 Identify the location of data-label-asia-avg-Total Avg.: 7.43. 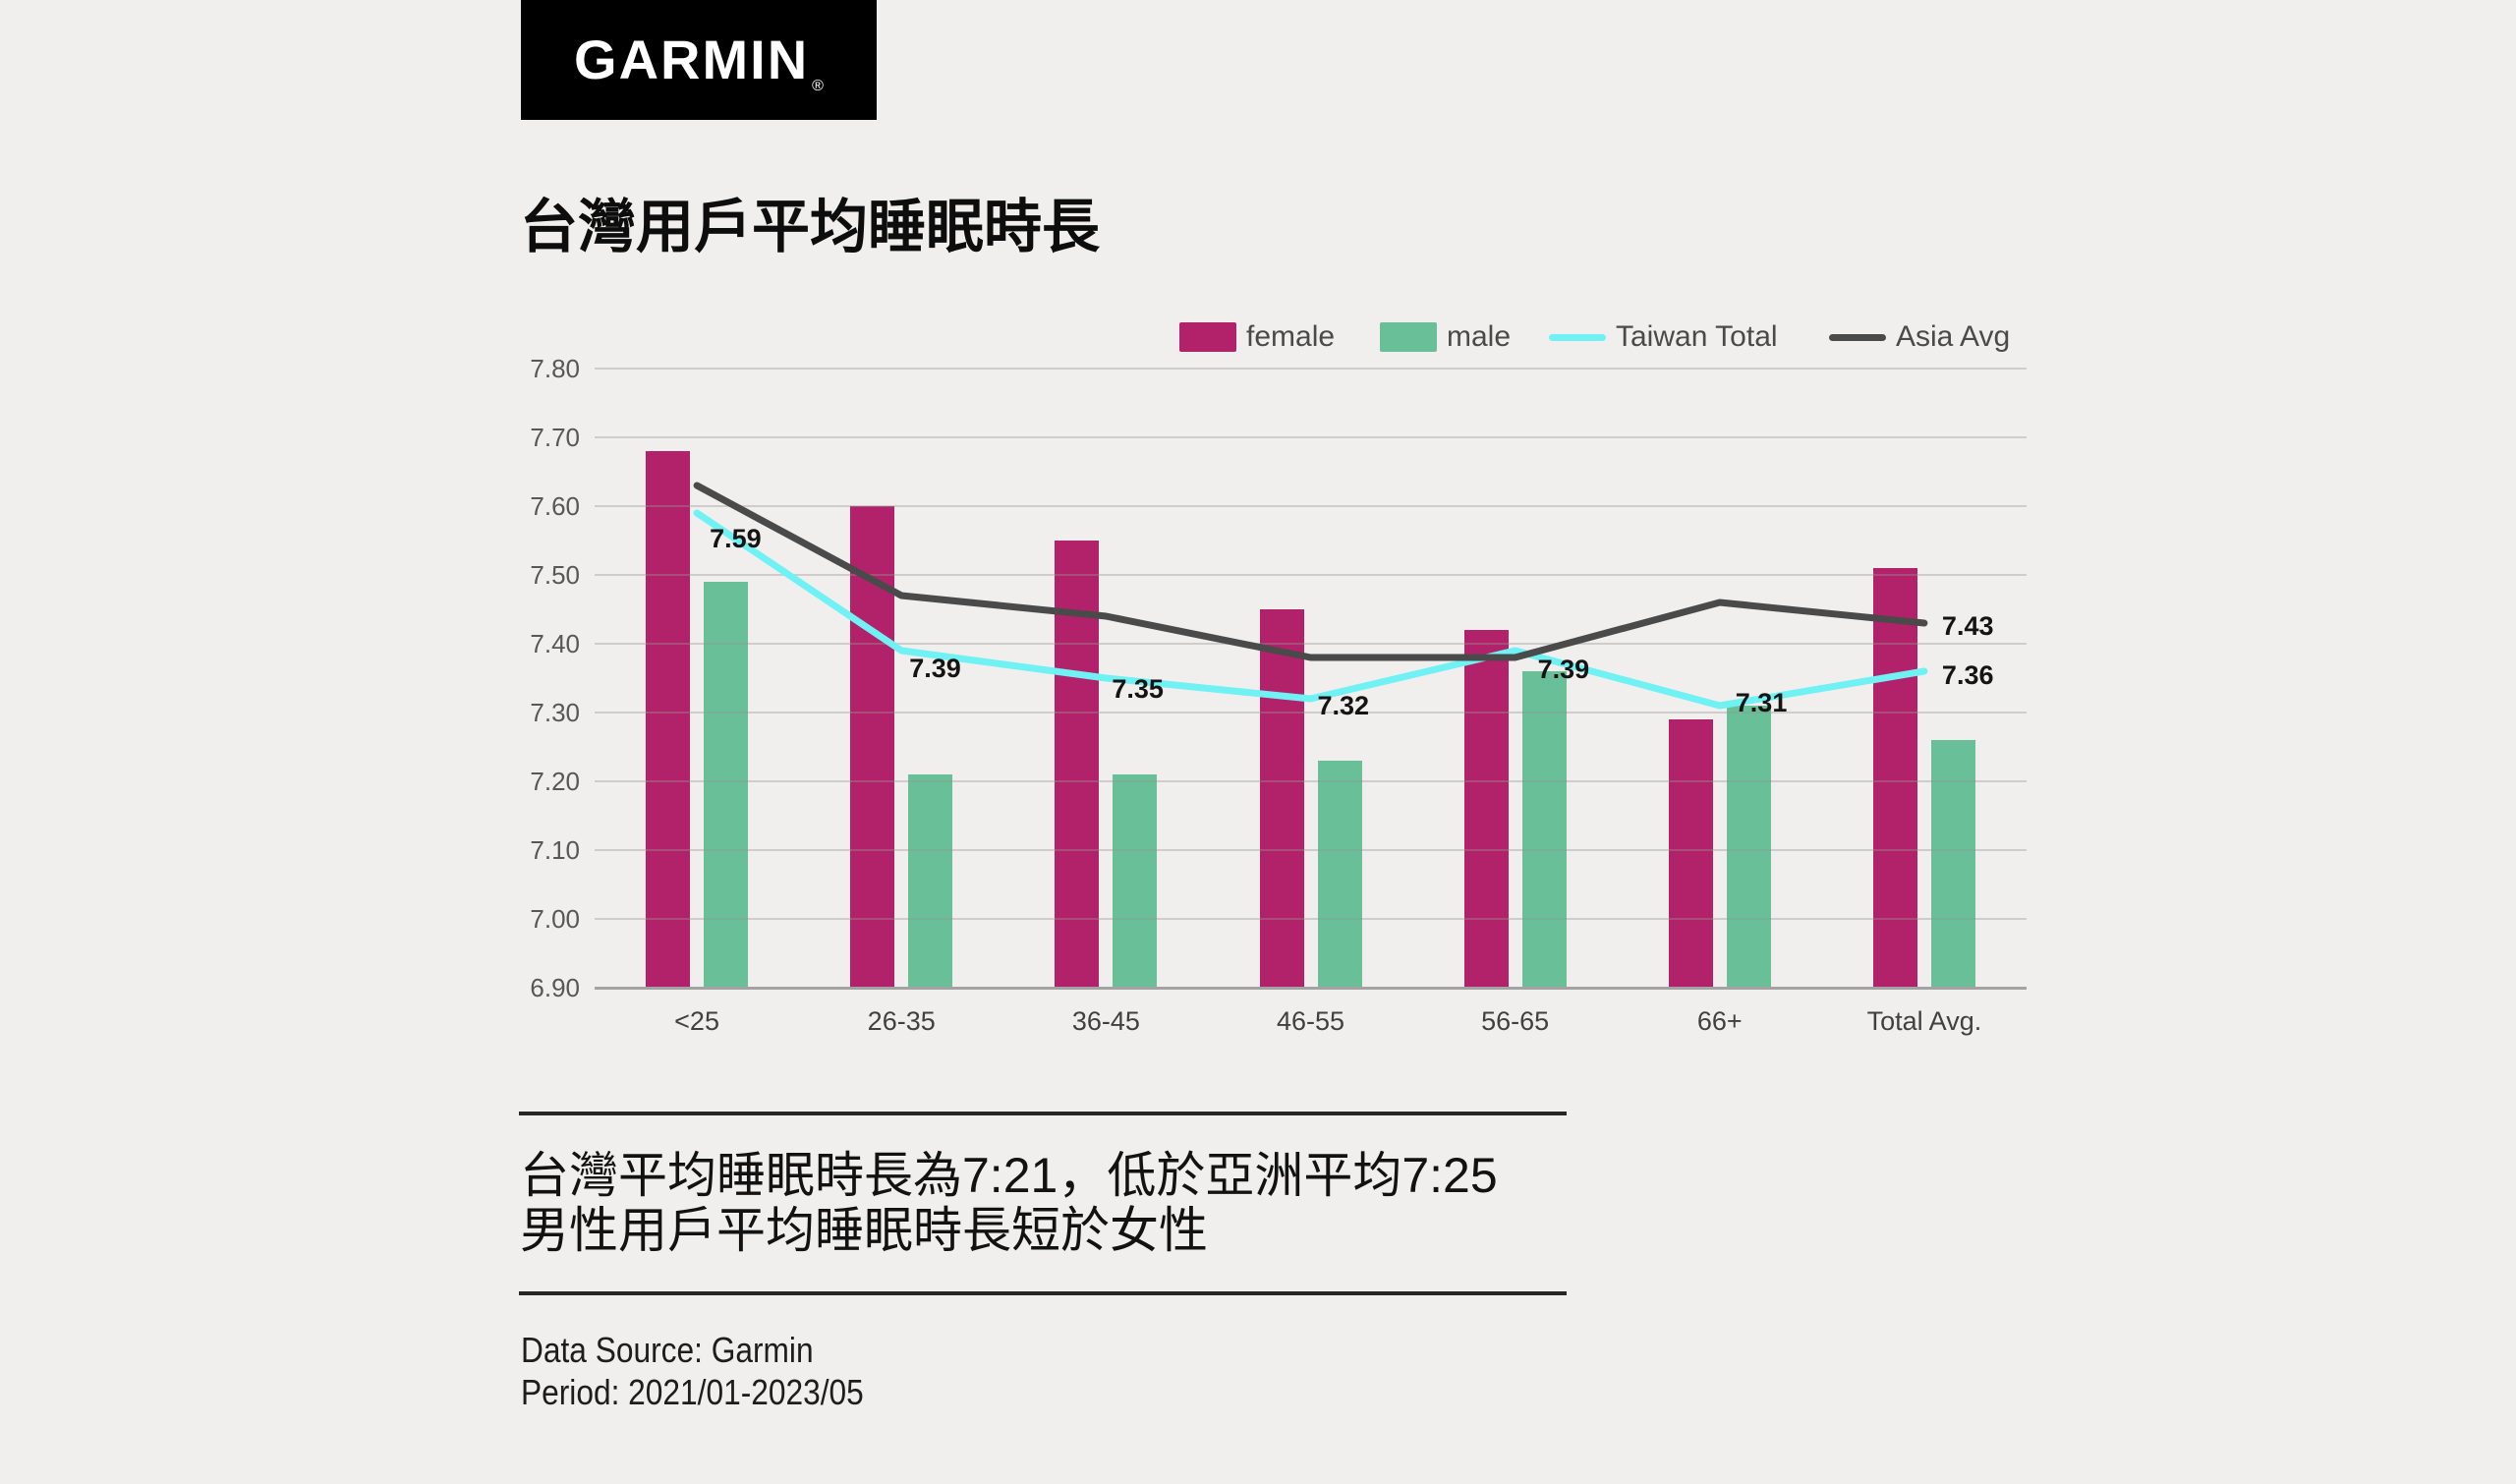
(1967, 626).